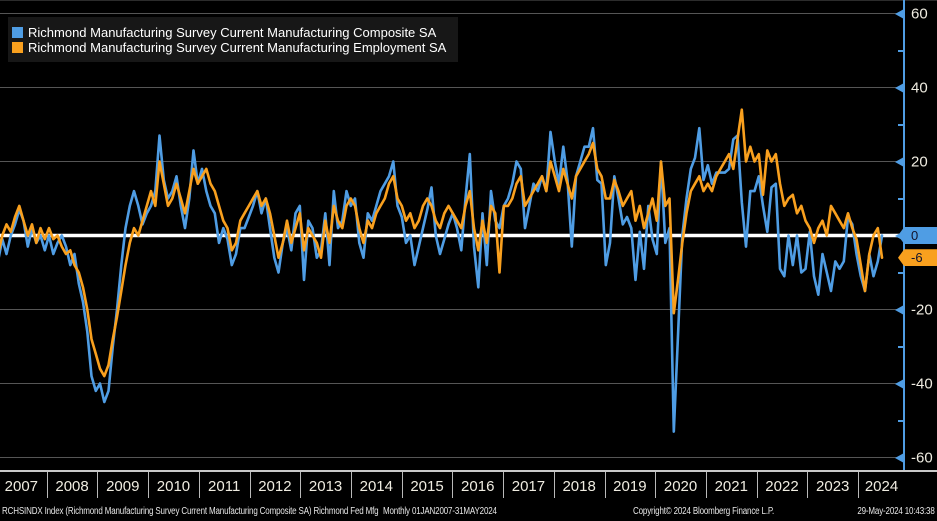 Image resolution: width=937 pixels, height=521 pixels. What do you see at coordinates (468, 0) in the screenshot?
I see `window-top-border` at bounding box center [468, 0].